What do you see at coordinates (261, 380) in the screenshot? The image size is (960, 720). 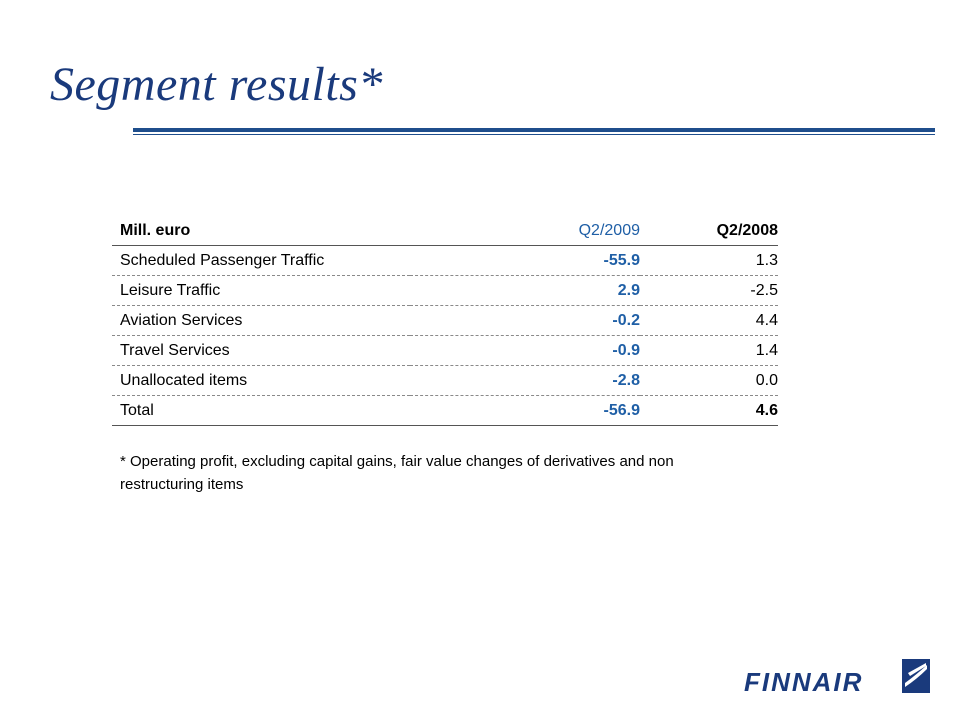 I see `row-label: Unallocated items` at bounding box center [261, 380].